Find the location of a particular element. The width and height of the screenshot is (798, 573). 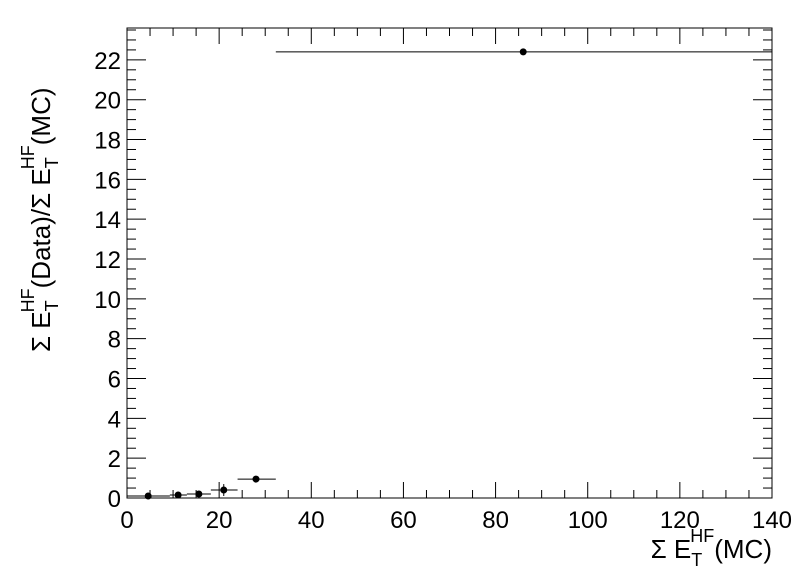

y-tick-label: 0 is located at coordinates (114, 499).